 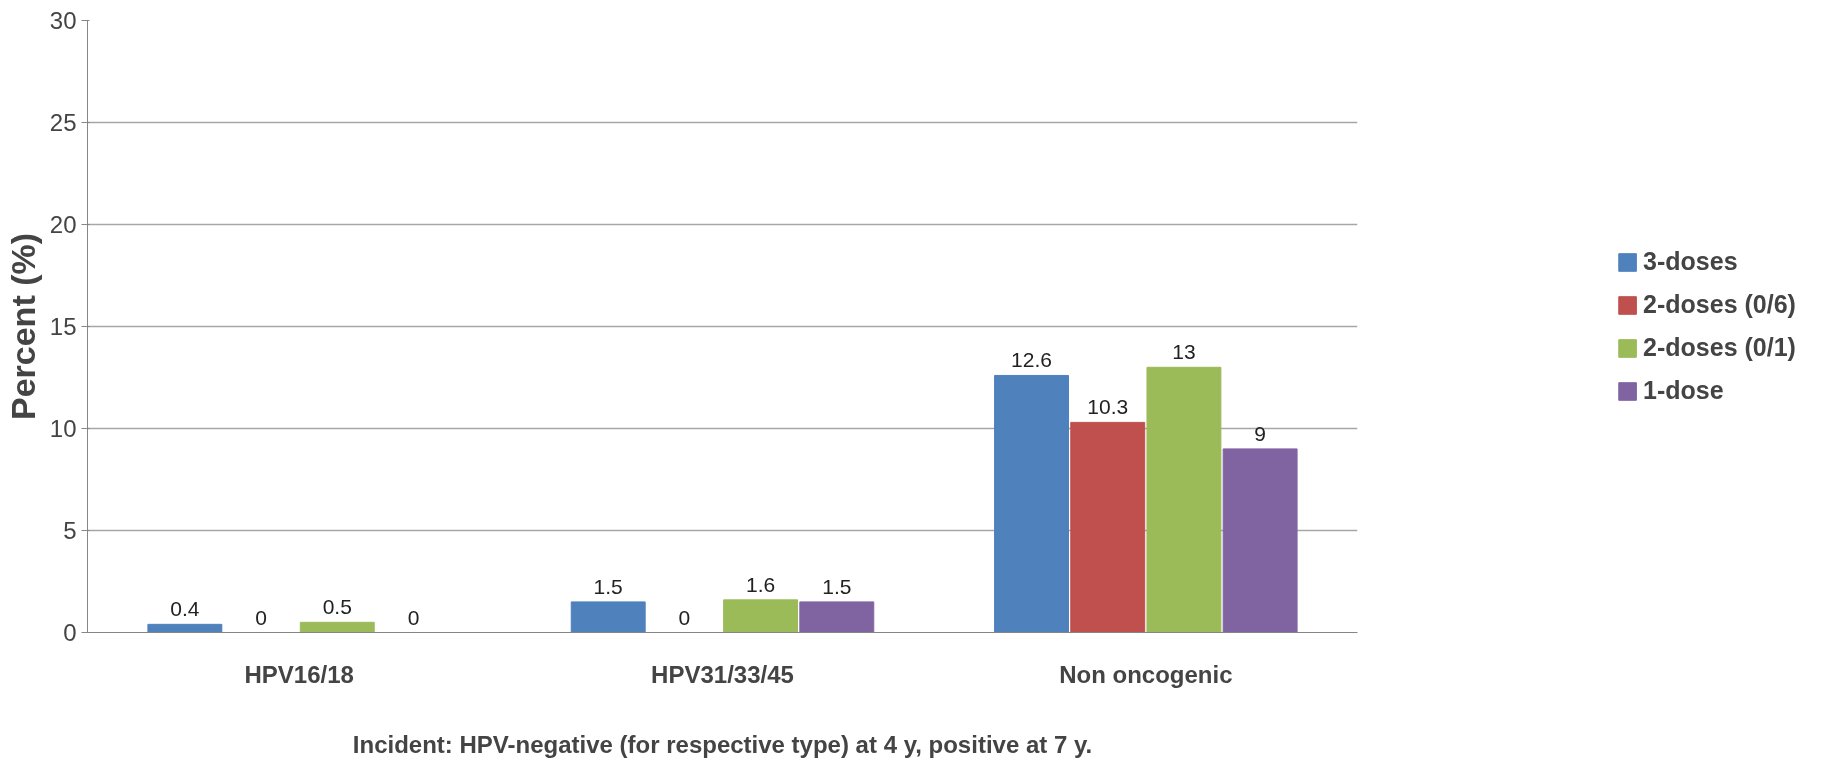 What do you see at coordinates (761, 584) in the screenshot?
I see `data-label: 1.6` at bounding box center [761, 584].